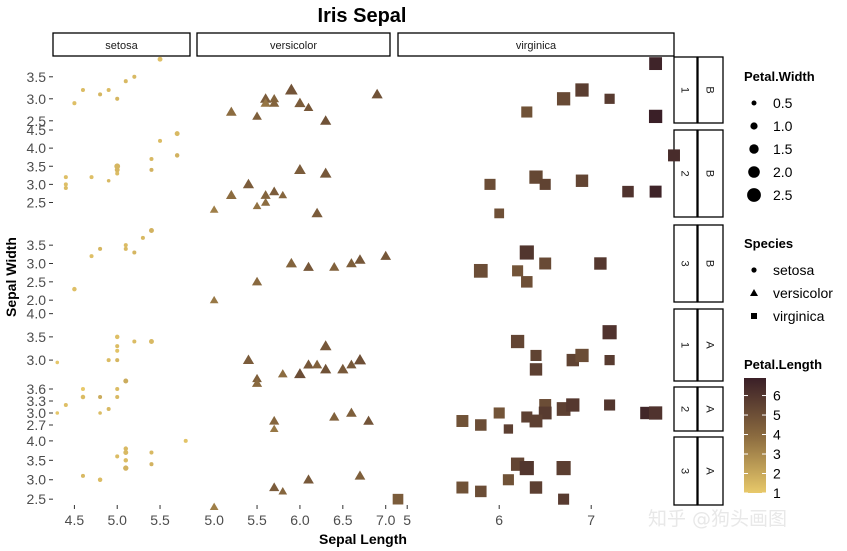 This screenshot has width=847, height=551. I want to click on y-tick-label: 2.5, so click(37, 203).